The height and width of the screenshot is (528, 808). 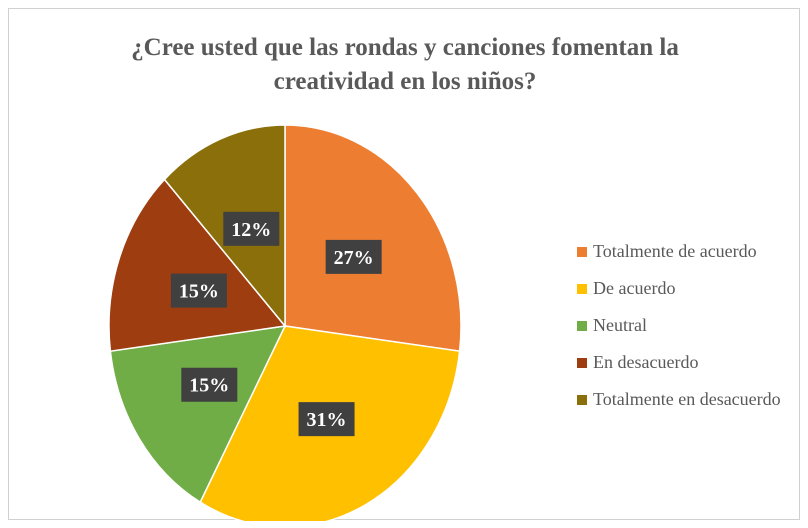 What do you see at coordinates (646, 362) in the screenshot?
I see `legend-label: En desacuerdo` at bounding box center [646, 362].